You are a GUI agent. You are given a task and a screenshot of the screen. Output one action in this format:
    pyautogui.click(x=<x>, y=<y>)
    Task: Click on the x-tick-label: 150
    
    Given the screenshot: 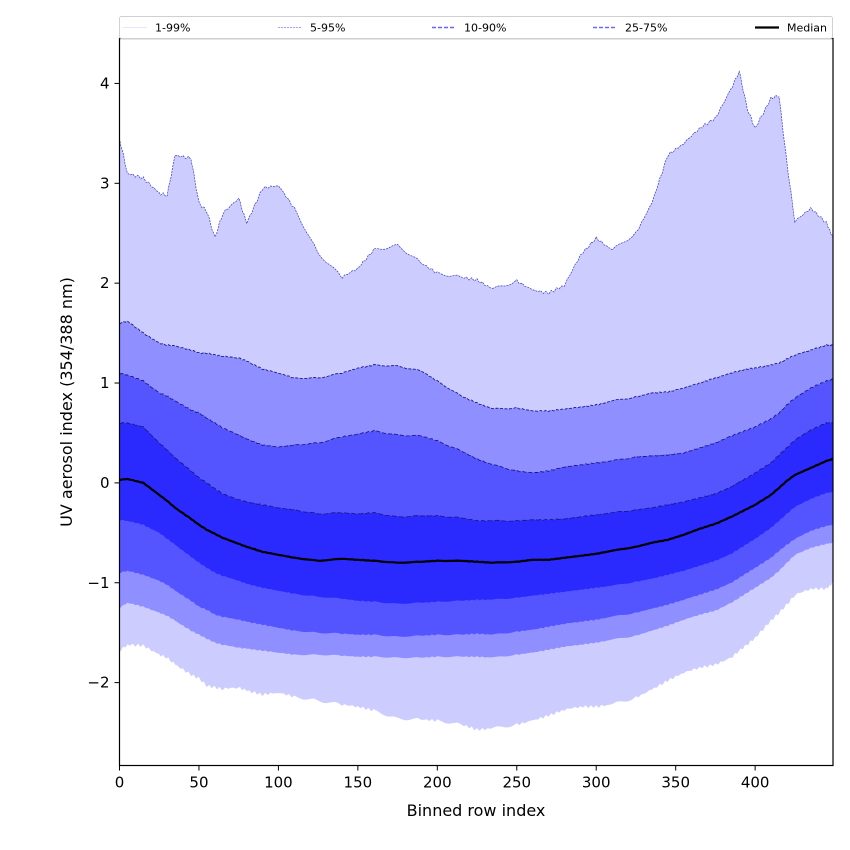 What is the action you would take?
    pyautogui.click(x=358, y=783)
    